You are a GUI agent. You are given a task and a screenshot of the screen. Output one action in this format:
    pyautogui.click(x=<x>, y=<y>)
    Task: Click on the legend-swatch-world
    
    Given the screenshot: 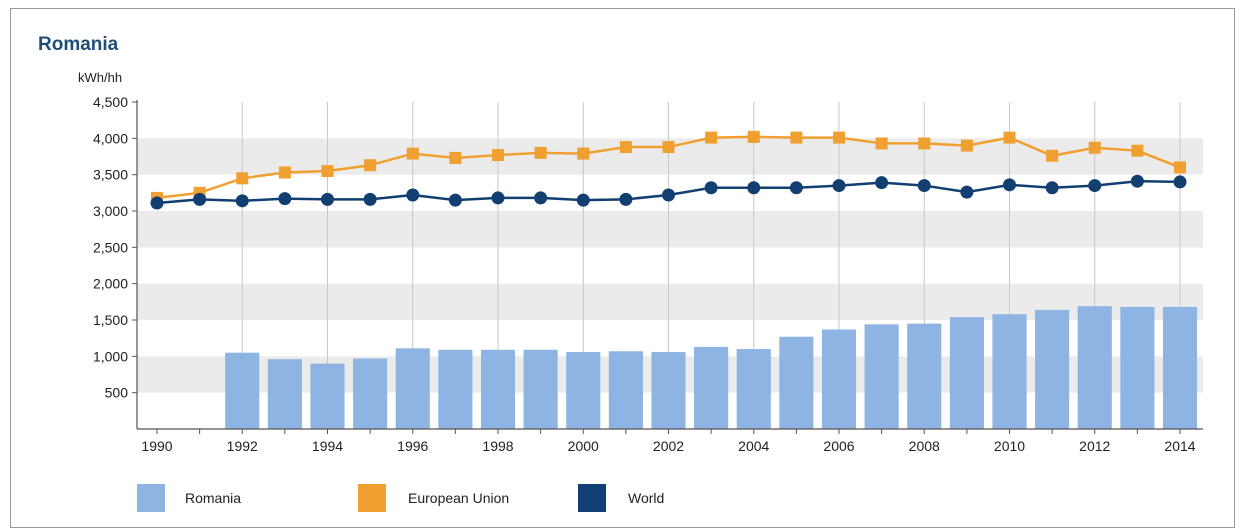 What is the action you would take?
    pyautogui.click(x=592, y=498)
    